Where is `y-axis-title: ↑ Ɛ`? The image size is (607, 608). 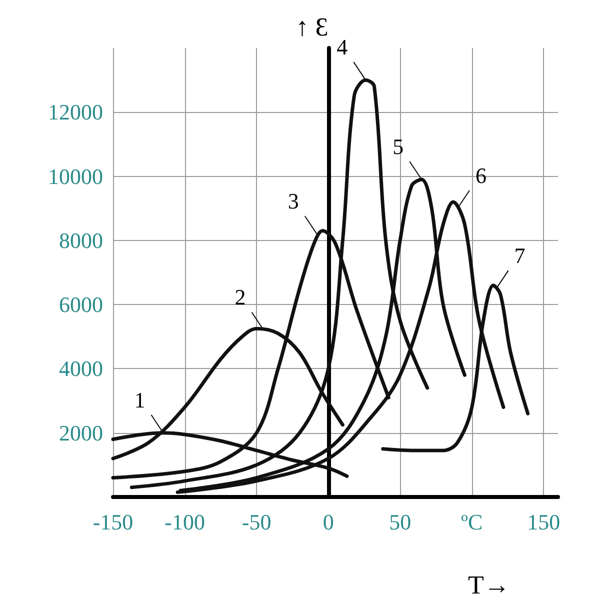
y-axis-title: ↑ Ɛ is located at coordinates (312, 27).